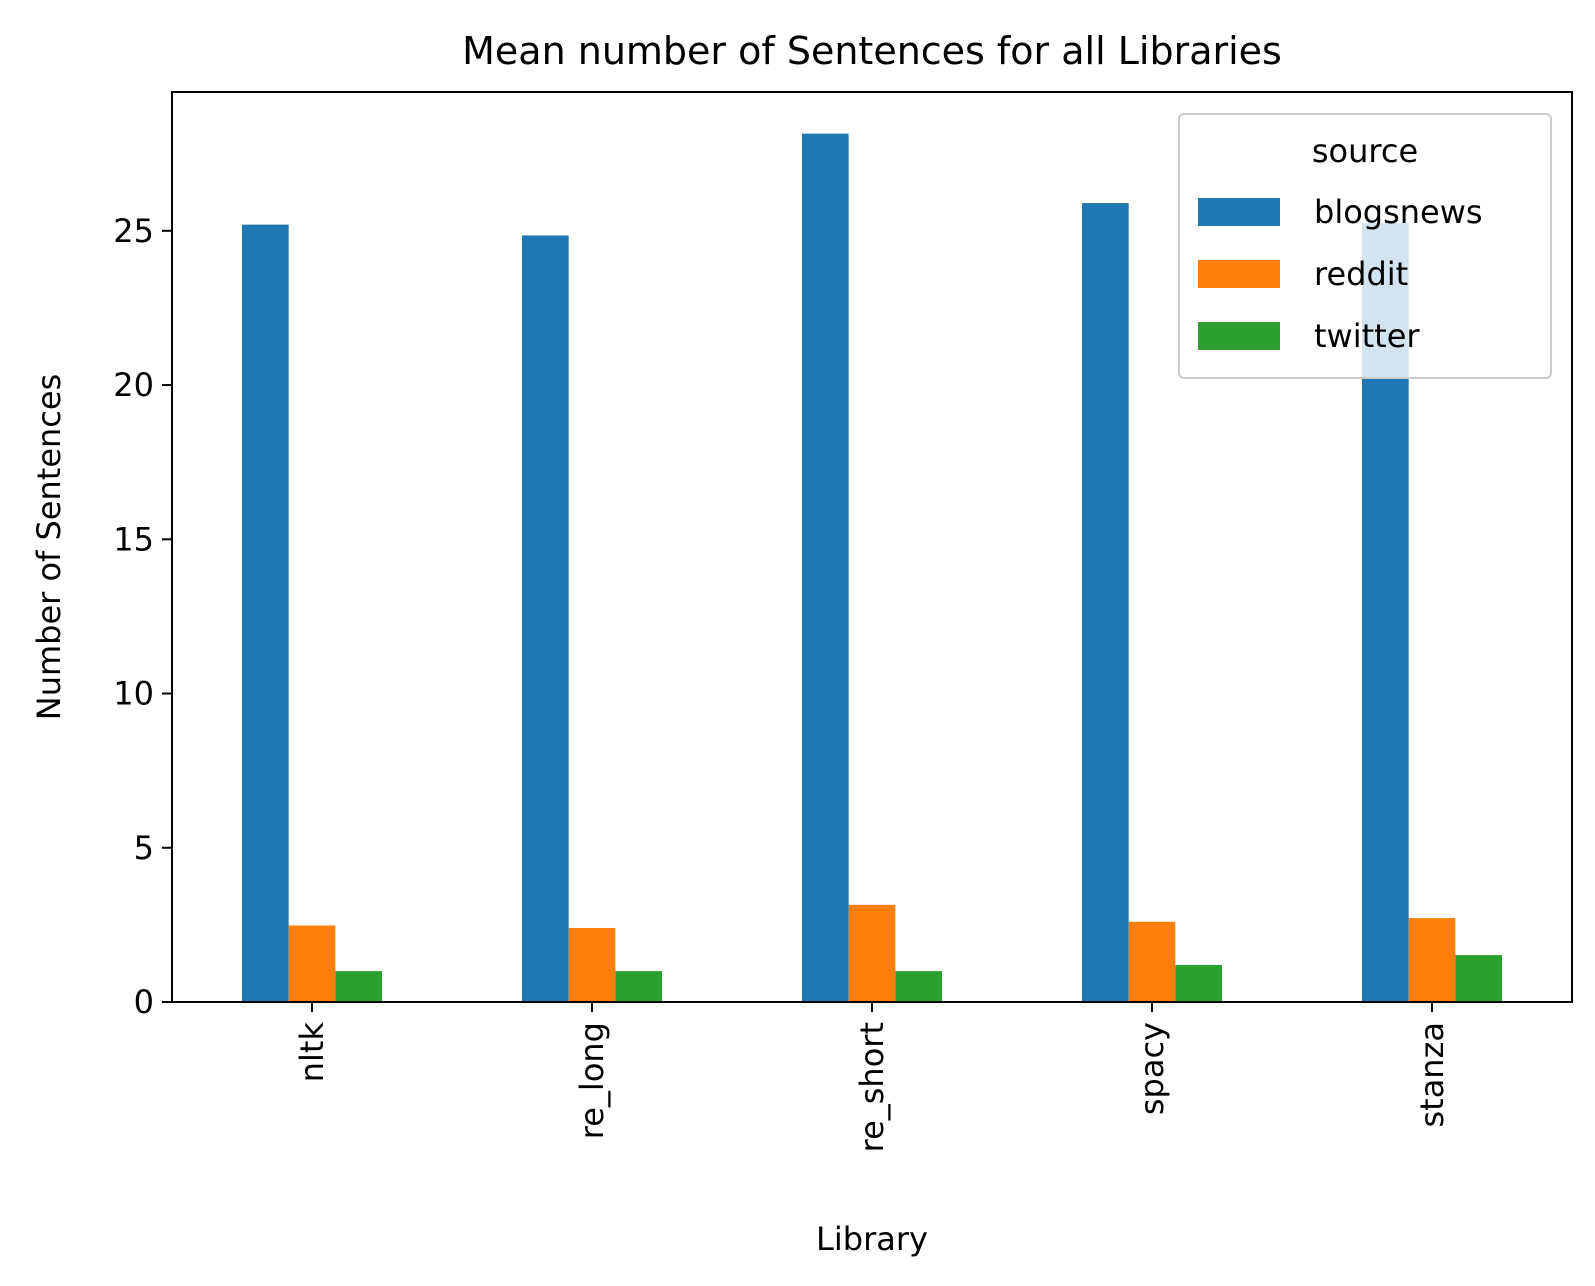 The height and width of the screenshot is (1286, 1595). Describe the element at coordinates (1105, 603) in the screenshot. I see `bar-blogsnews-spacy` at that location.